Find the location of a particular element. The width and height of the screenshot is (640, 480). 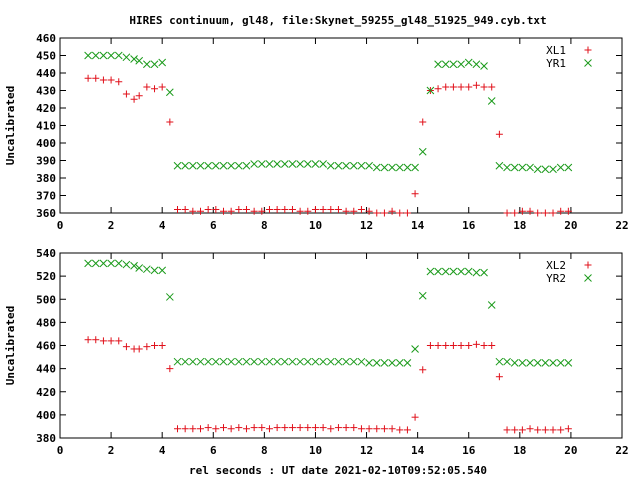

x-tick-label: 16 is located at coordinates (469, 450).